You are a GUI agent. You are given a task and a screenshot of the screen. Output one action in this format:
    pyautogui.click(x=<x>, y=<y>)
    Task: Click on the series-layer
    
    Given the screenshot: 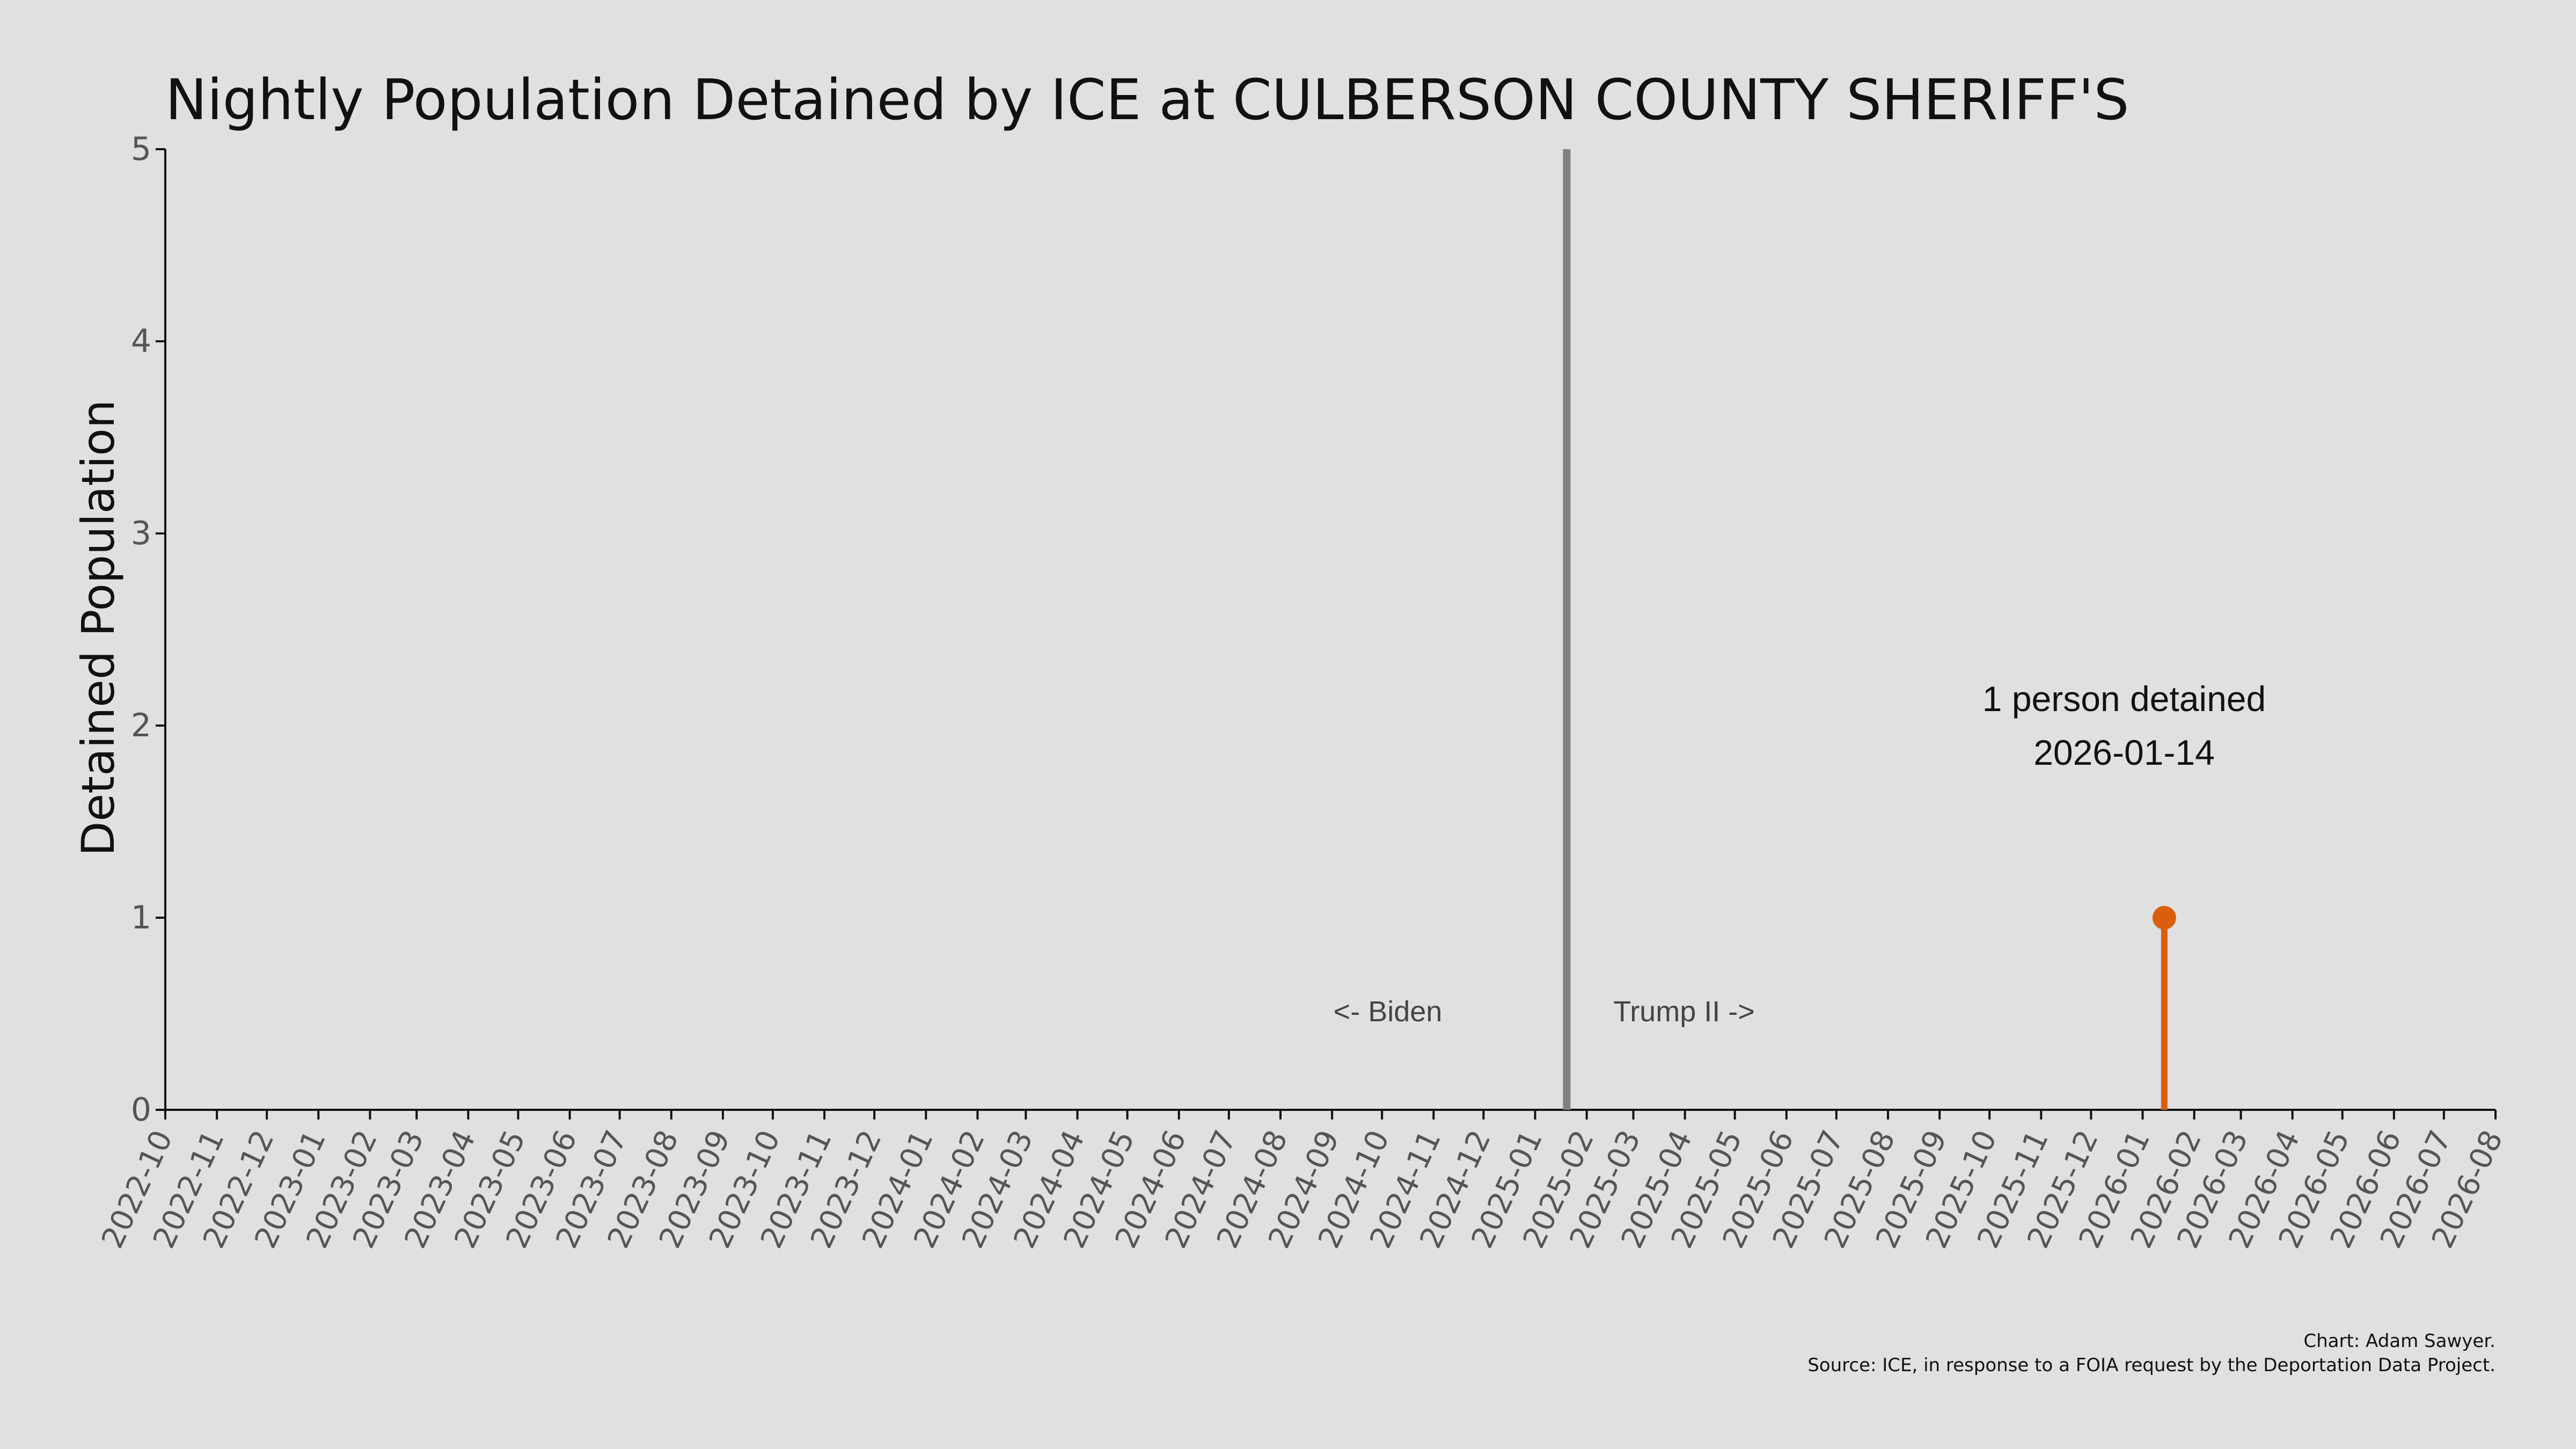 What is the action you would take?
    pyautogui.click(x=2164, y=1008)
    